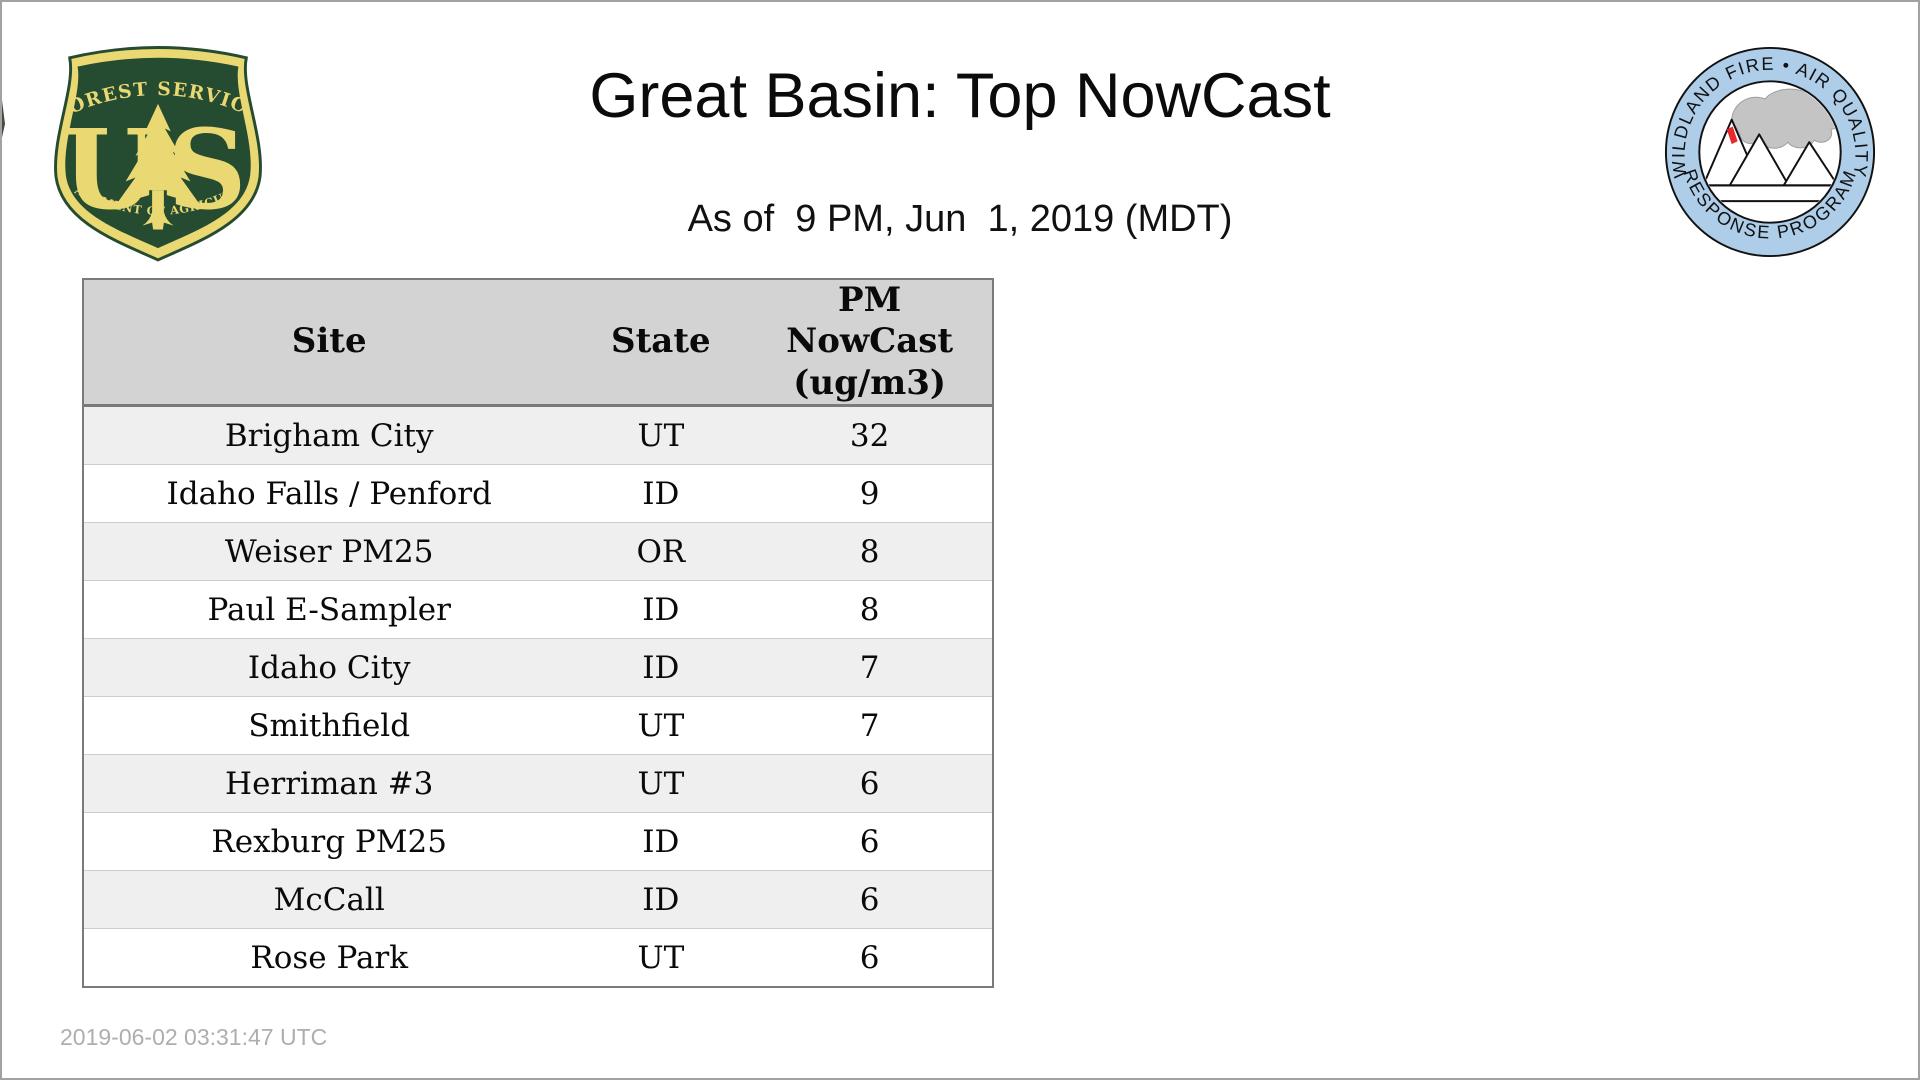 The image size is (1920, 1080). I want to click on table-row: McCall ID 6, so click(538, 899).